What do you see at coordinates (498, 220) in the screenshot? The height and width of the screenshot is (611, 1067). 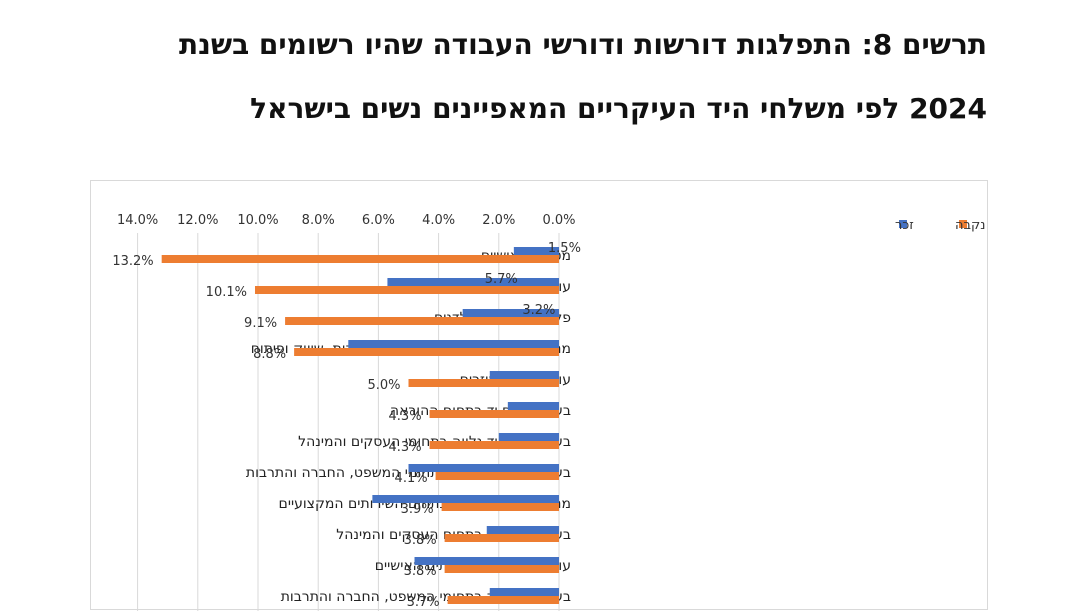 I see `x-tick-label: 2.0%` at bounding box center [498, 220].